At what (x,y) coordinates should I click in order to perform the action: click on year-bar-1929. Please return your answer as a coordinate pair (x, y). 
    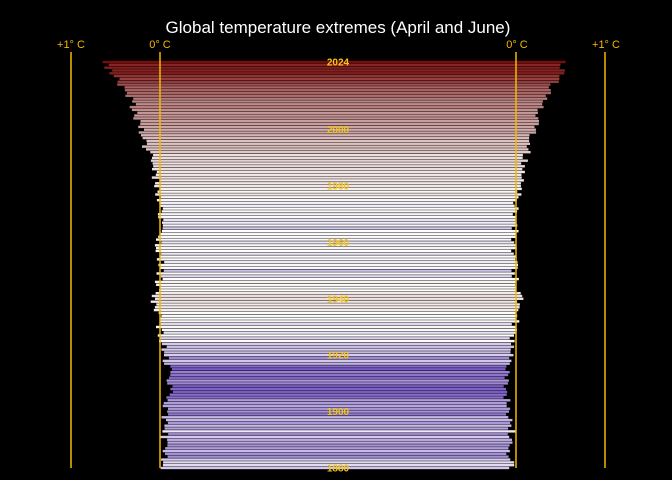
    Looking at the image, I should click on (339, 330).